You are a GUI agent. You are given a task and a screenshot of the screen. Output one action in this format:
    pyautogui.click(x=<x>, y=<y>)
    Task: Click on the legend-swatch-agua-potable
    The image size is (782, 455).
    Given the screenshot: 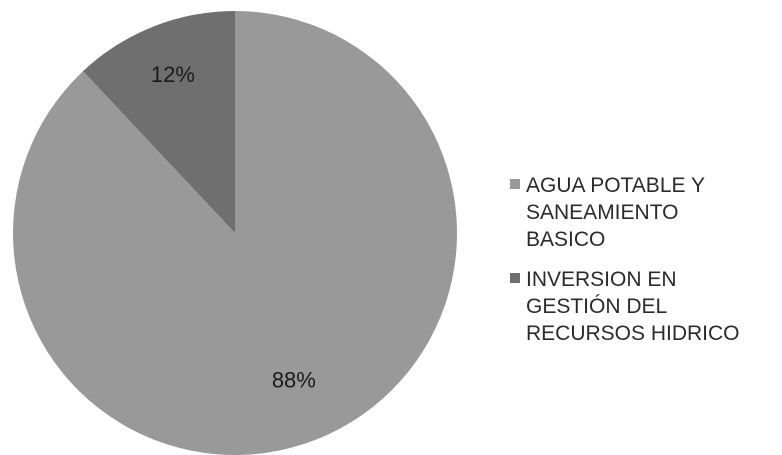 What is the action you would take?
    pyautogui.click(x=515, y=184)
    